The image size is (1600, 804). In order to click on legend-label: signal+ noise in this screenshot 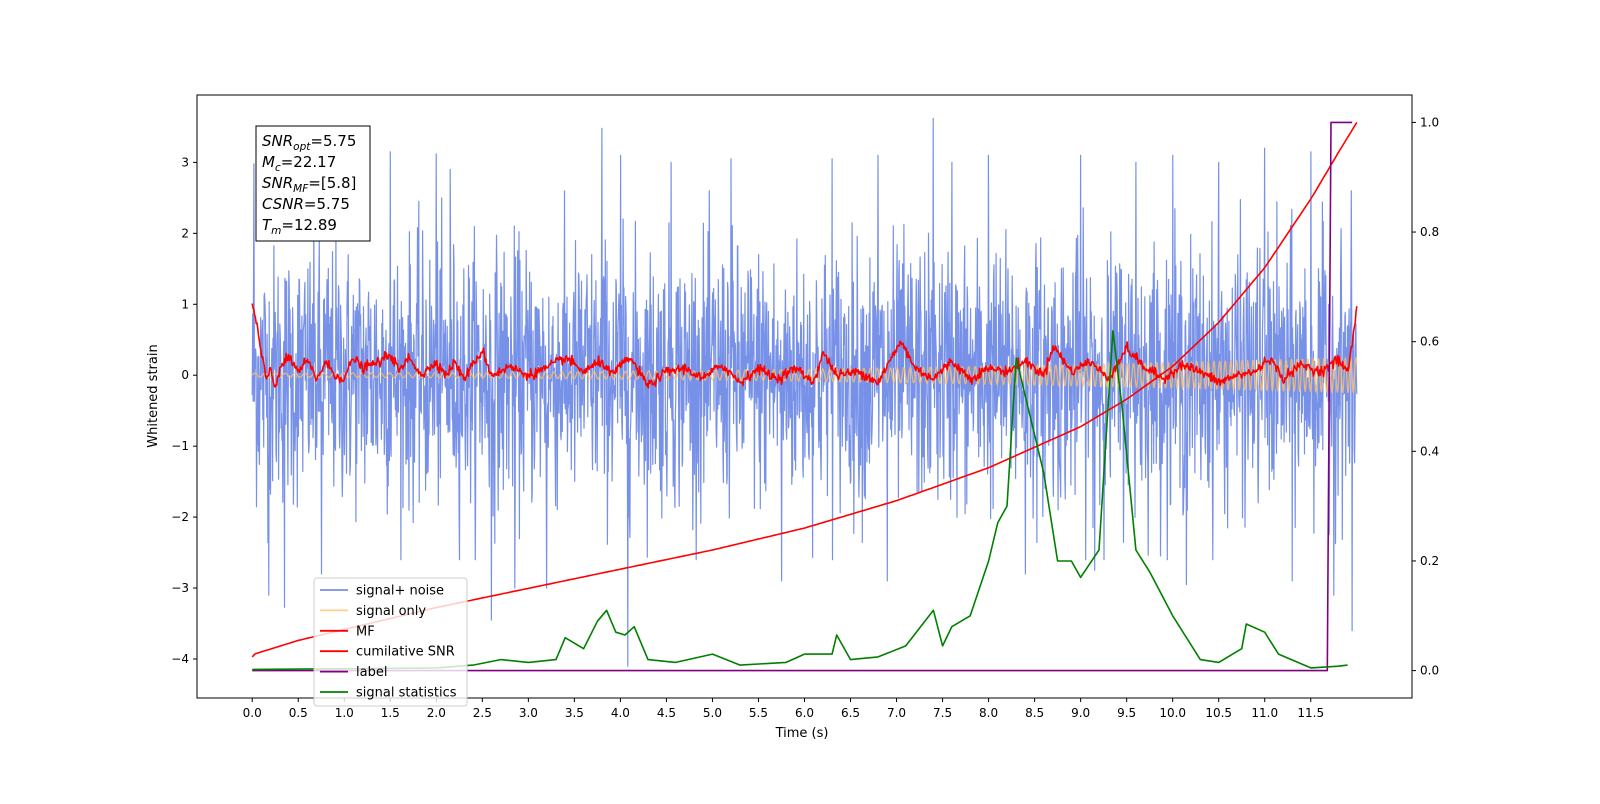, I will do `click(400, 591)`.